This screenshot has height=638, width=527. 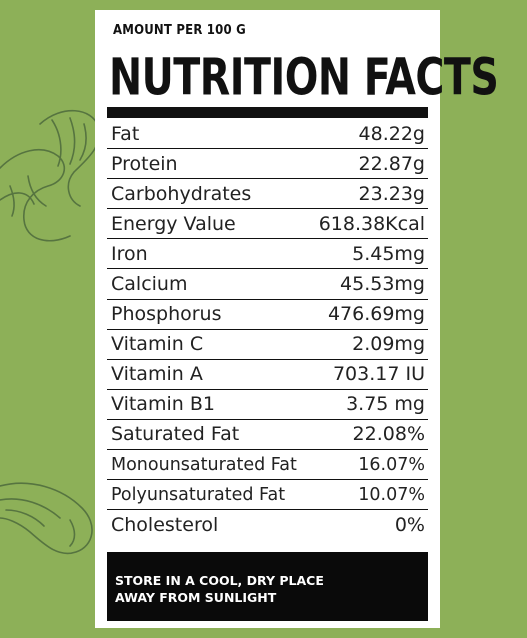 What do you see at coordinates (204, 464) in the screenshot?
I see `nutrient-name: Monounsaturated Fat` at bounding box center [204, 464].